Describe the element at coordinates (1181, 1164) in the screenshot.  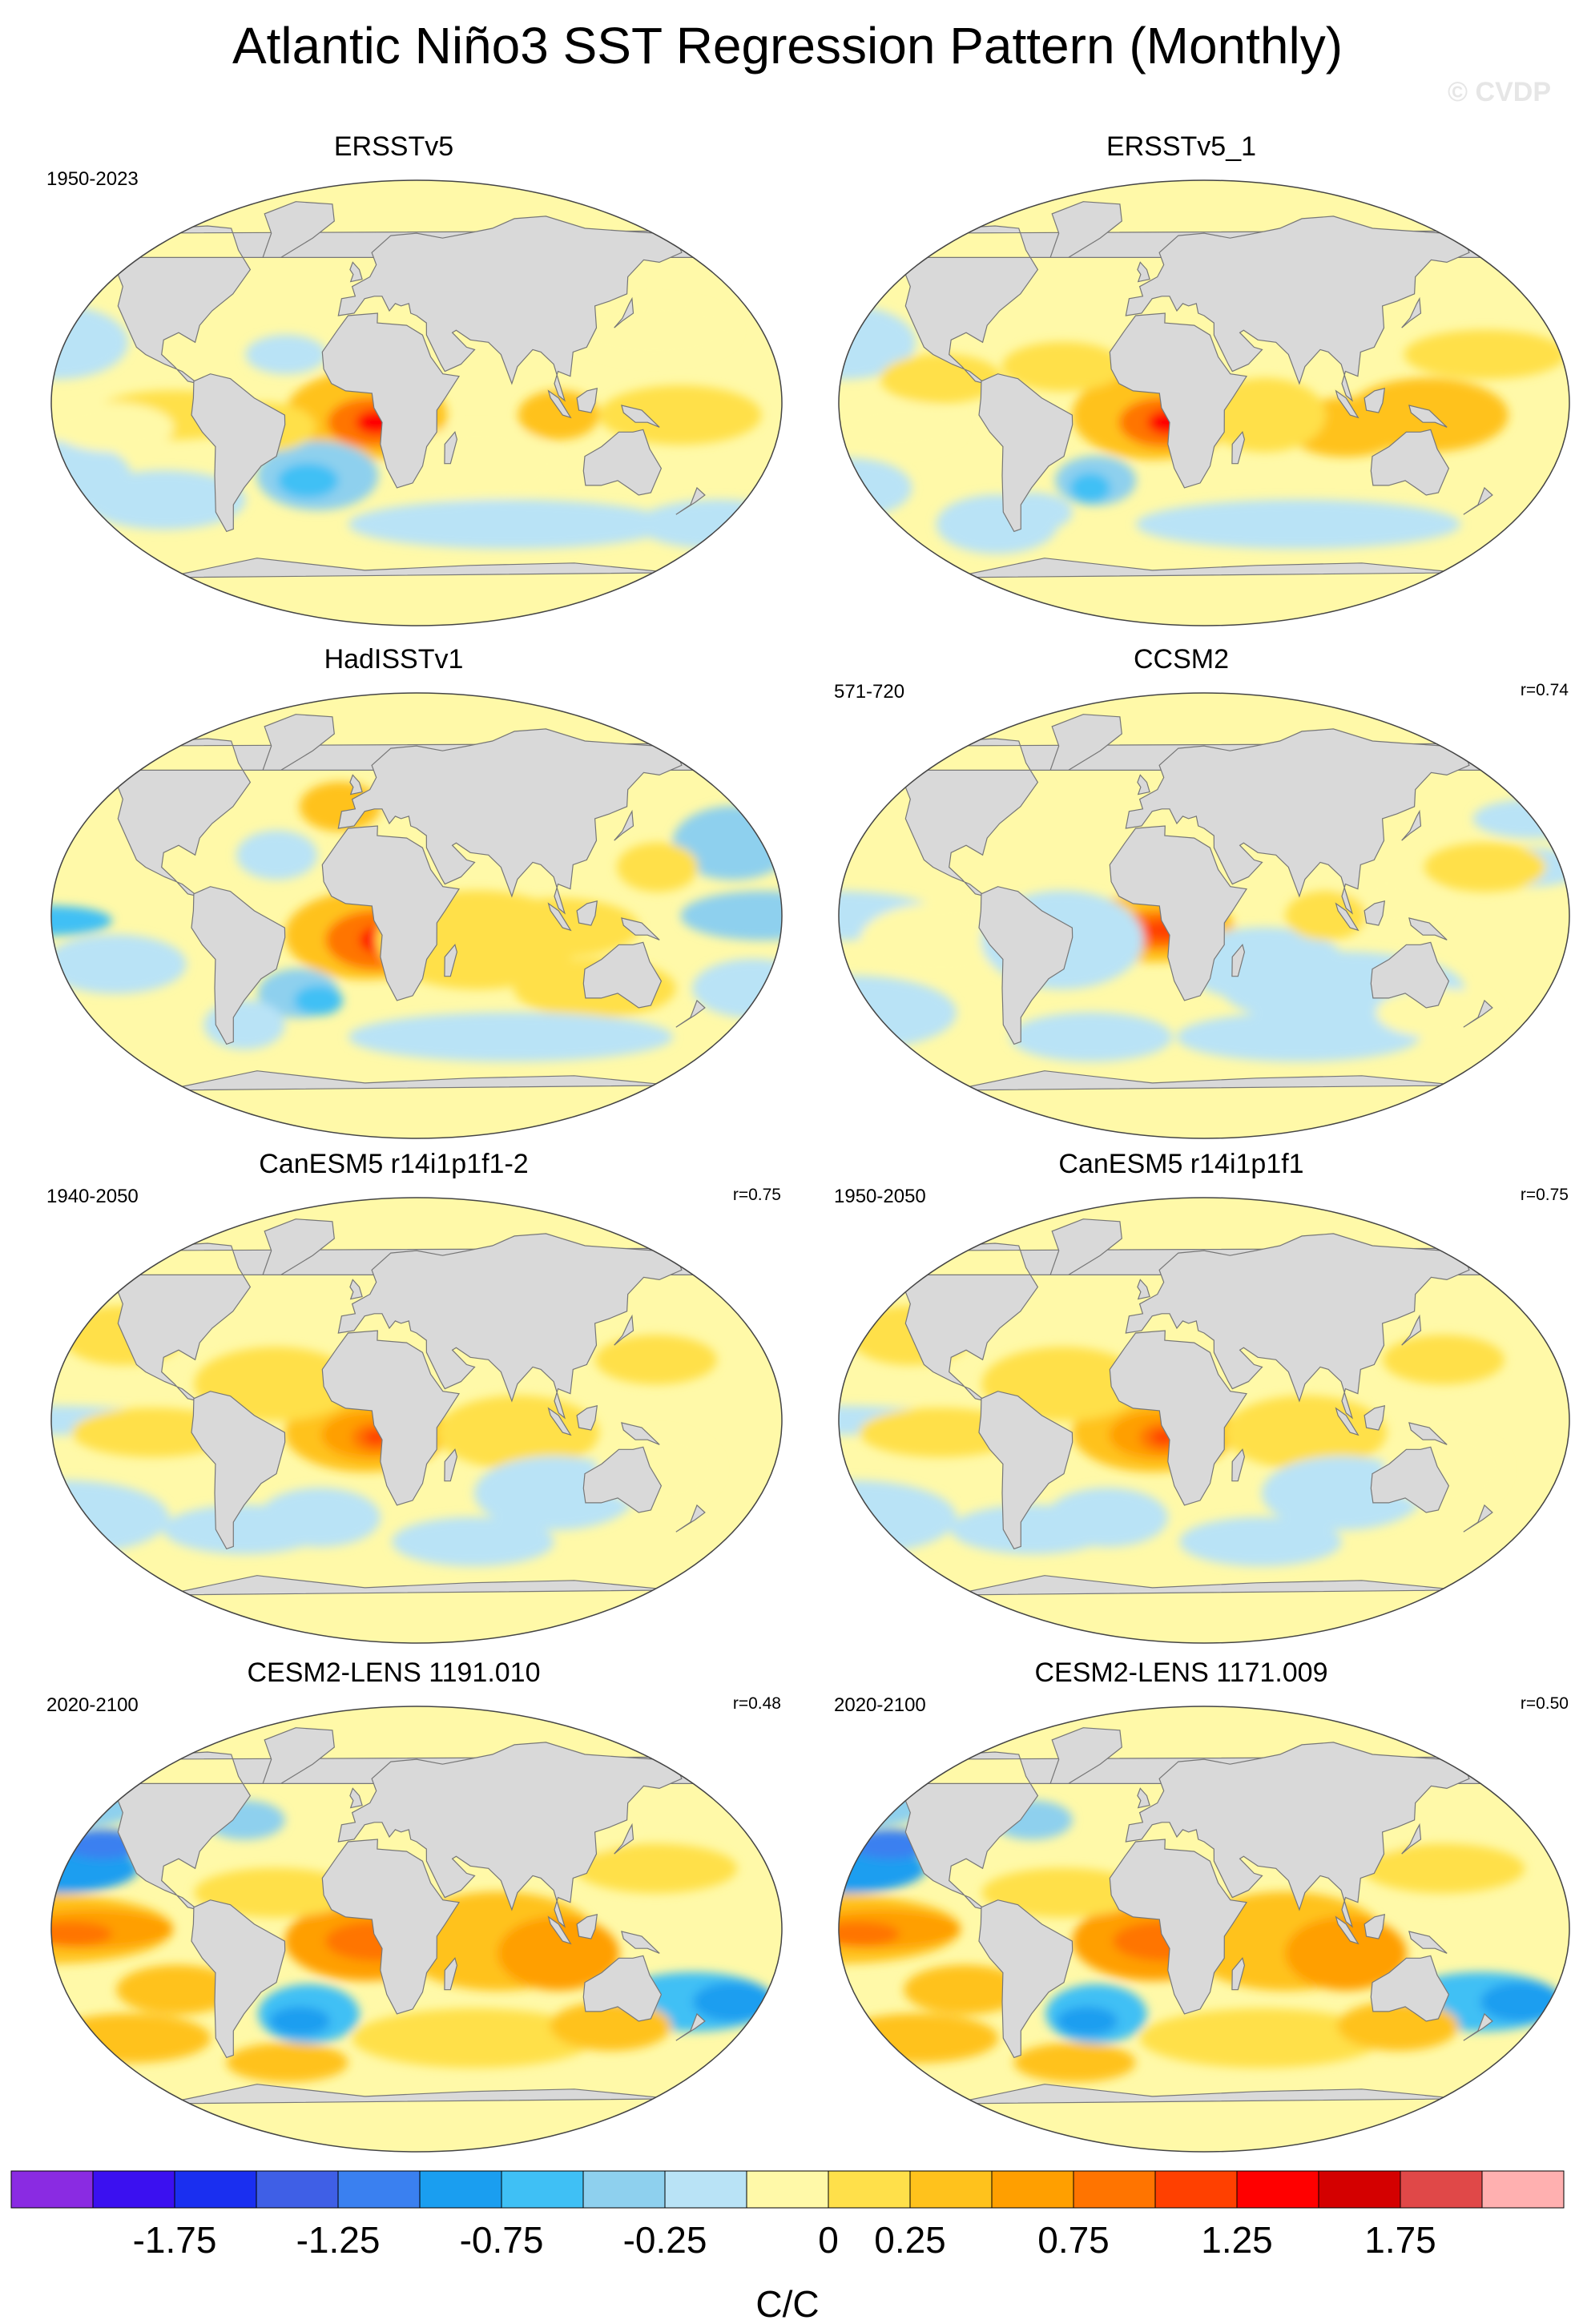
I see `panel-title: CanESM5 r14i1p1f1` at that location.